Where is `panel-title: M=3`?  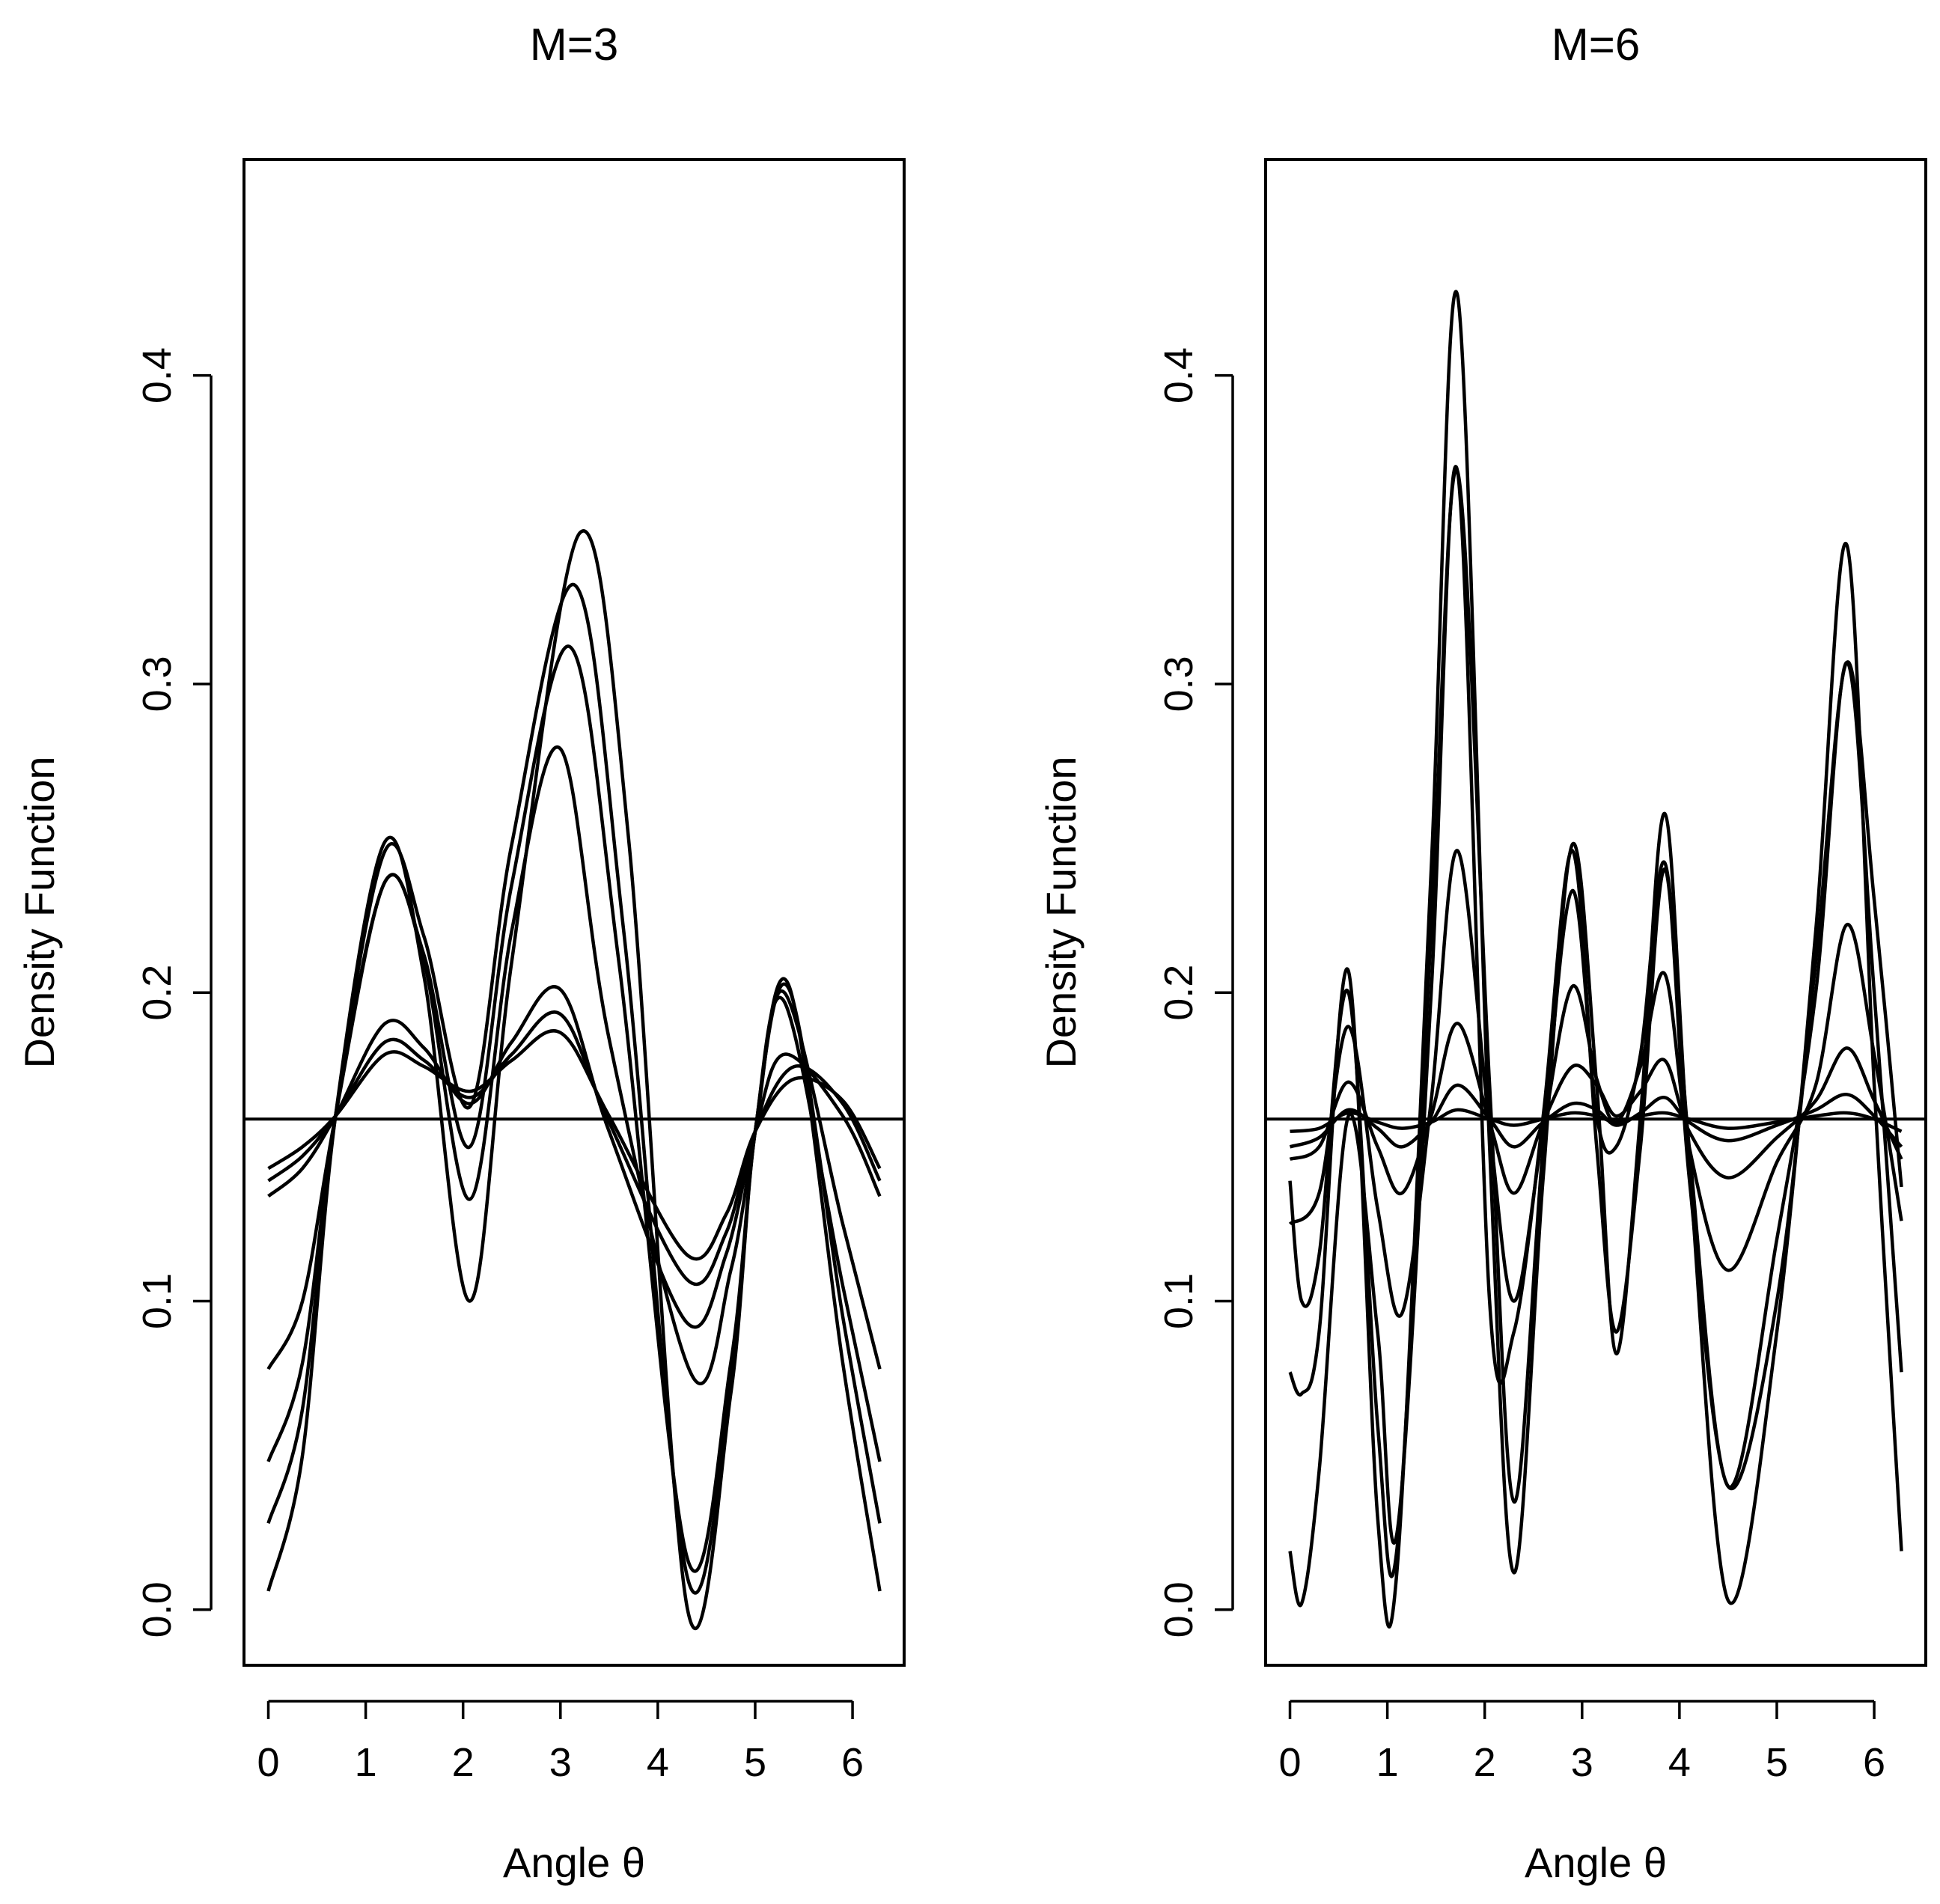
panel-title: M=3 is located at coordinates (574, 44).